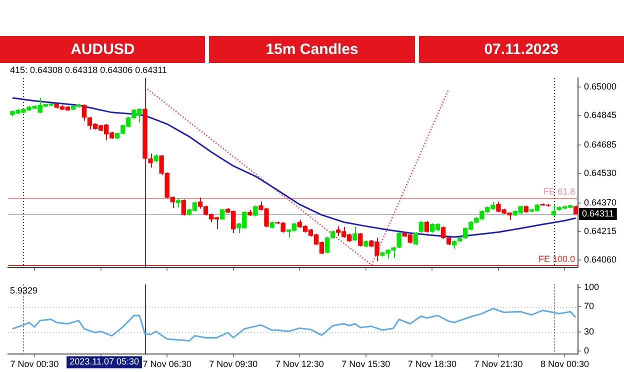 The image size is (624, 372). Describe the element at coordinates (600, 203) in the screenshot. I see `y-tick-label: 0.64370` at that location.